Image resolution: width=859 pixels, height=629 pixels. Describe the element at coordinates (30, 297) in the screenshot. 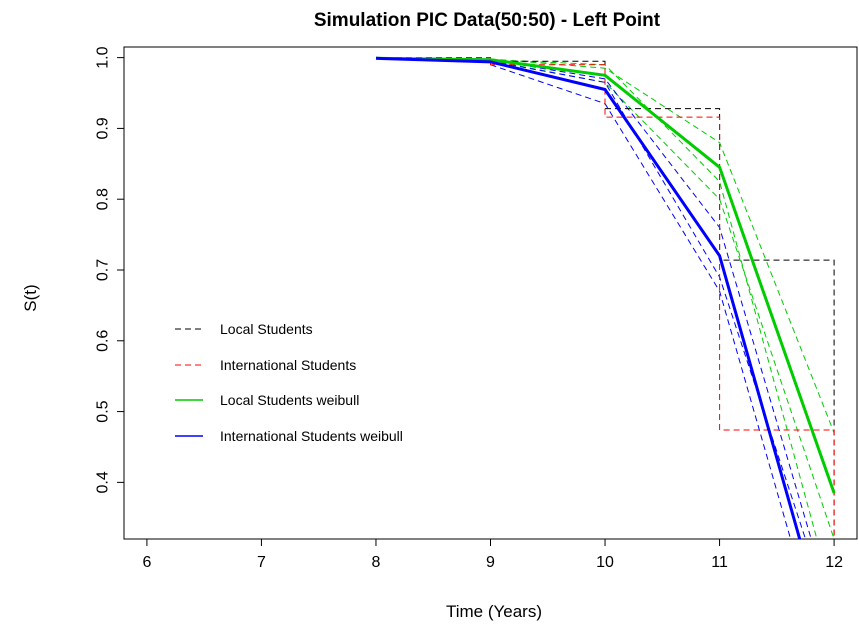

I see `y-axis-label: S(t)` at that location.